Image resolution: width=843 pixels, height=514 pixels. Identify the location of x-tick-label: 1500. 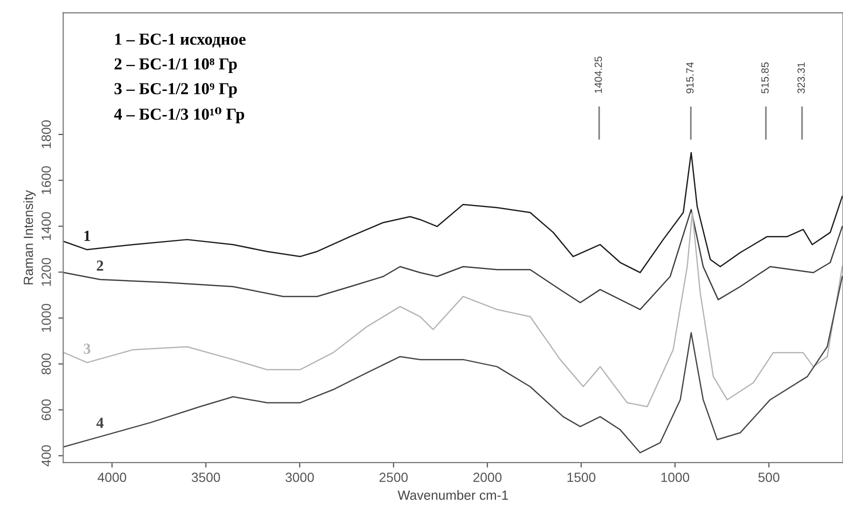
(582, 477).